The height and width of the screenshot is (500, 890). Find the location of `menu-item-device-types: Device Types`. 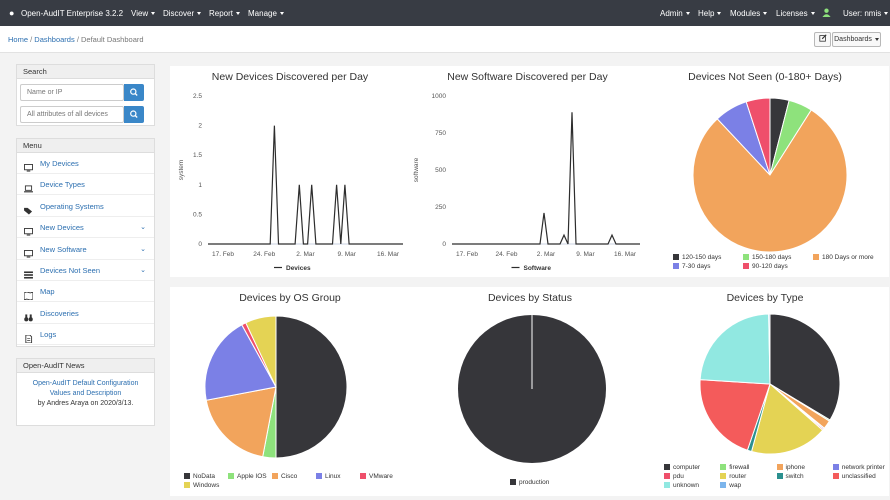

menu-item-device-types: Device Types is located at coordinates (85, 185).